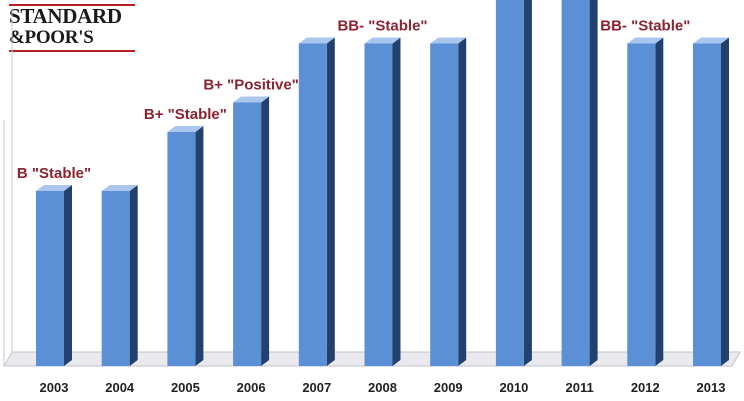 This screenshot has width=744, height=401. What do you see at coordinates (645, 387) in the screenshot?
I see `x-tick-label: 2012` at bounding box center [645, 387].